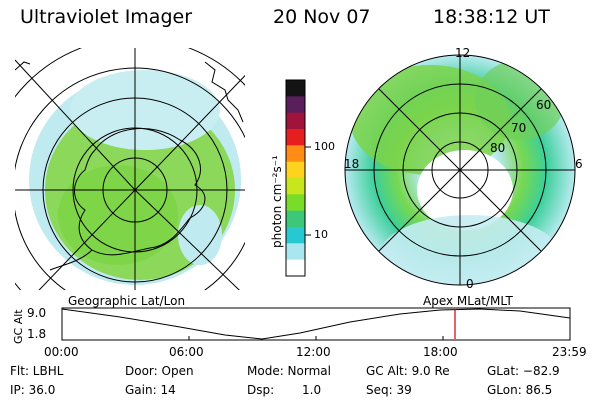 This screenshot has height=400, width=600. I want to click on aurora-emission-dusk, so click(430, 120).